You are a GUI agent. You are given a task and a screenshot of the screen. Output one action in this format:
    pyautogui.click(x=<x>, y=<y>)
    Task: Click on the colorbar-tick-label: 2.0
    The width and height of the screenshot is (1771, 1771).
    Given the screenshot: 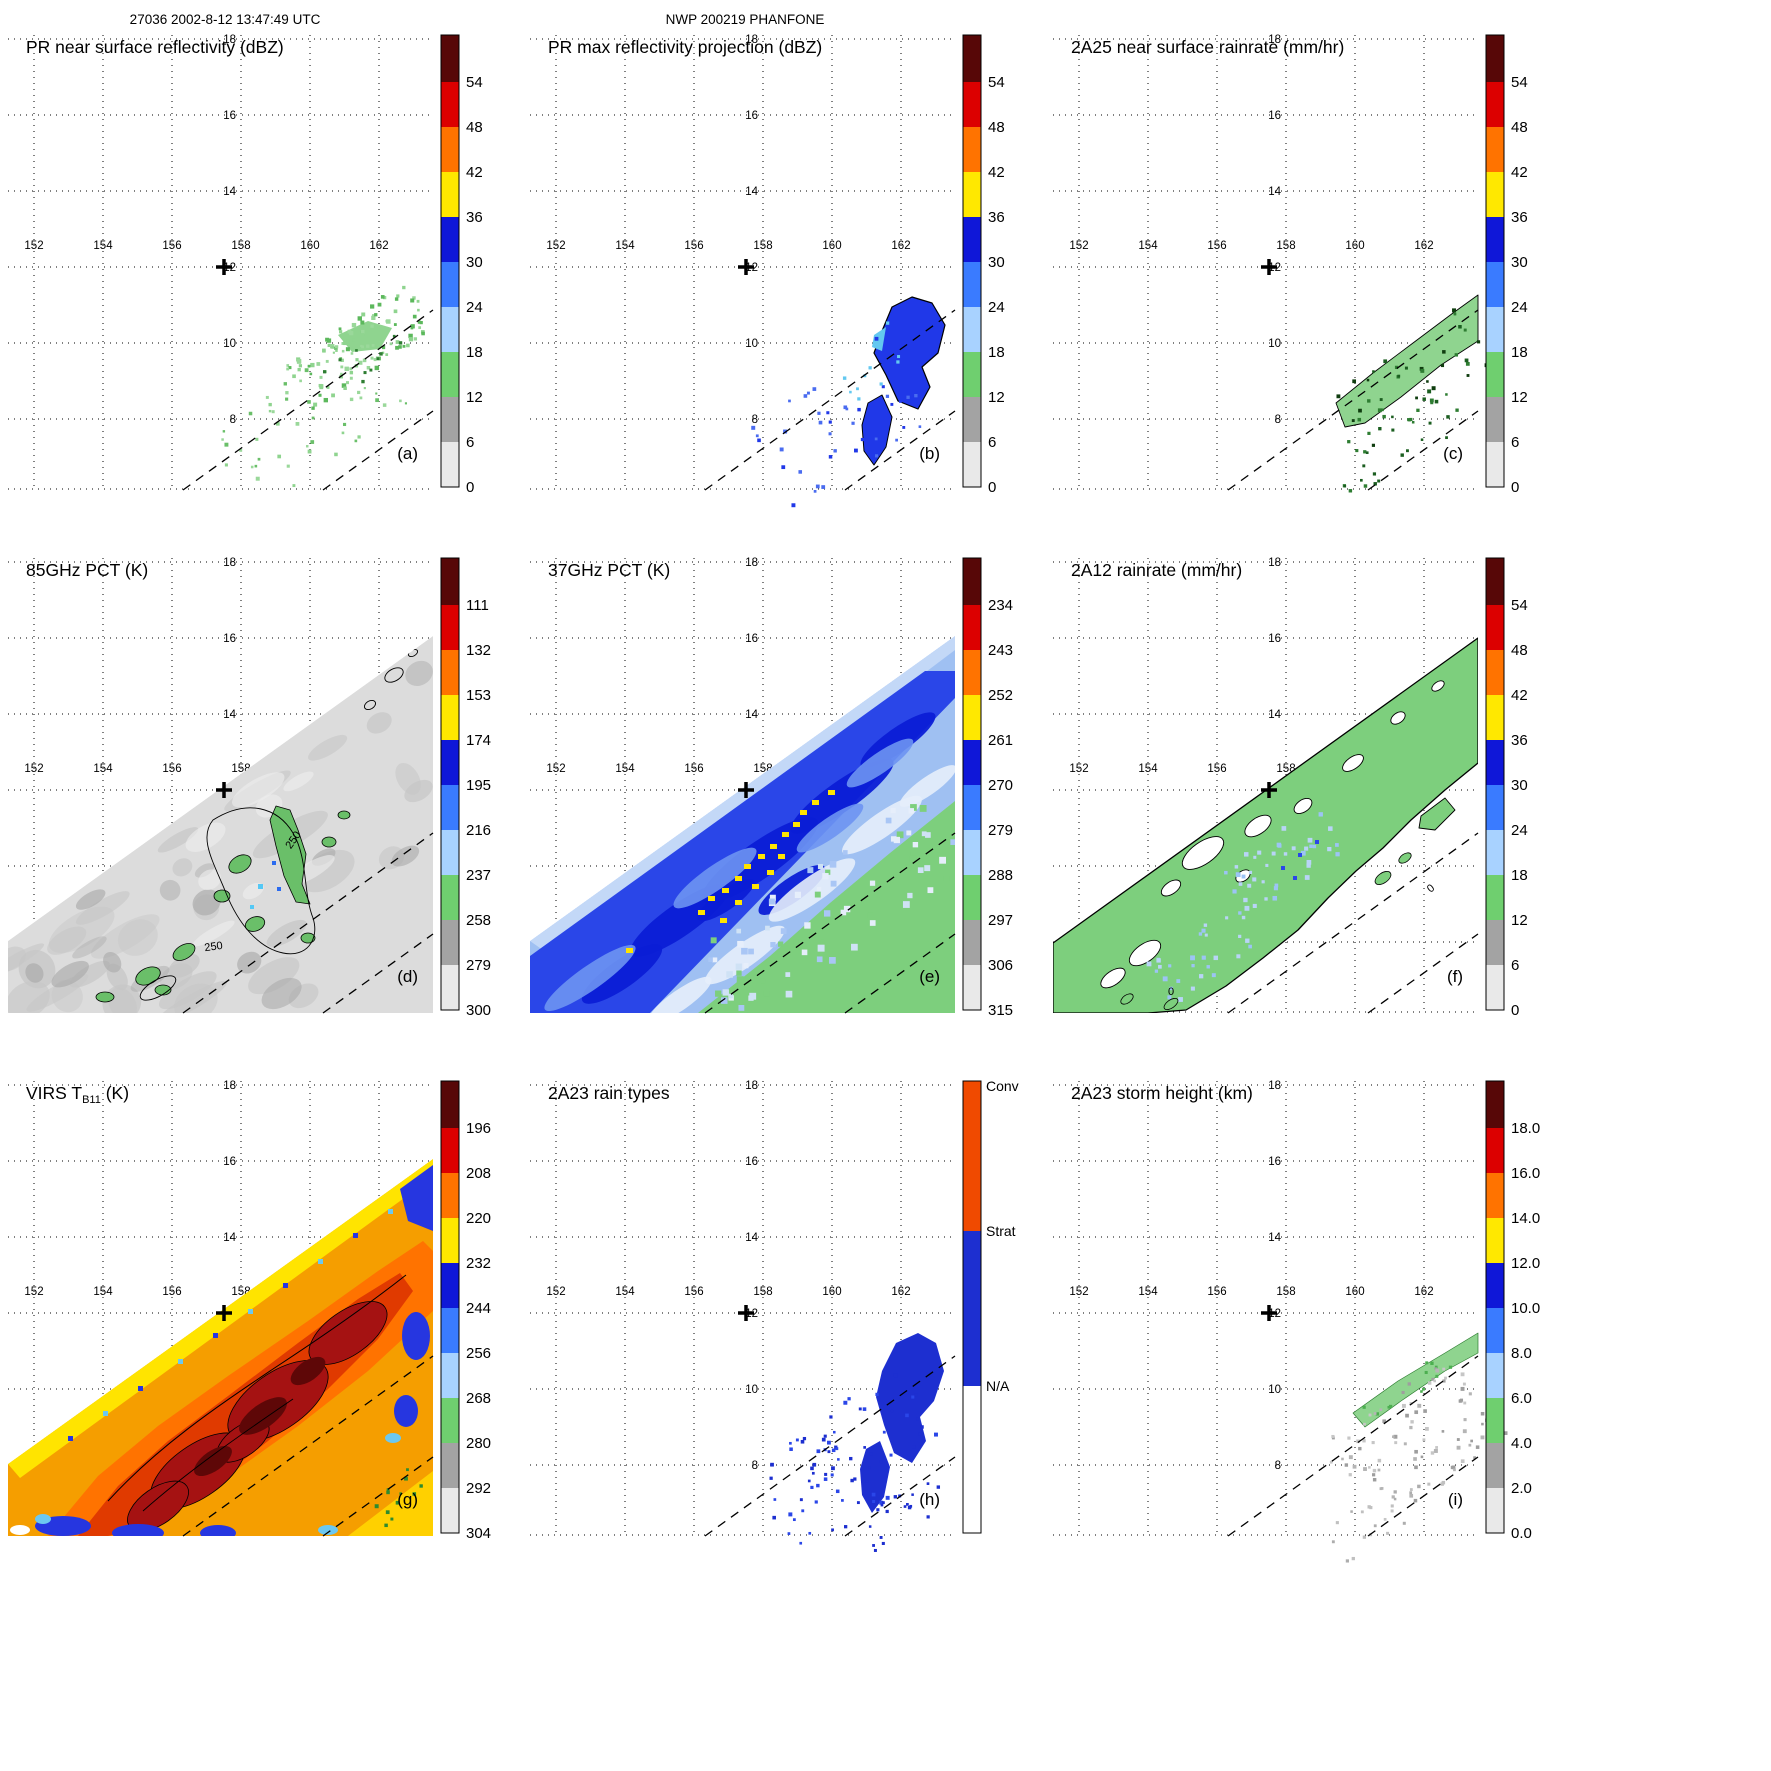 What is the action you would take?
    pyautogui.click(x=1521, y=1488)
    